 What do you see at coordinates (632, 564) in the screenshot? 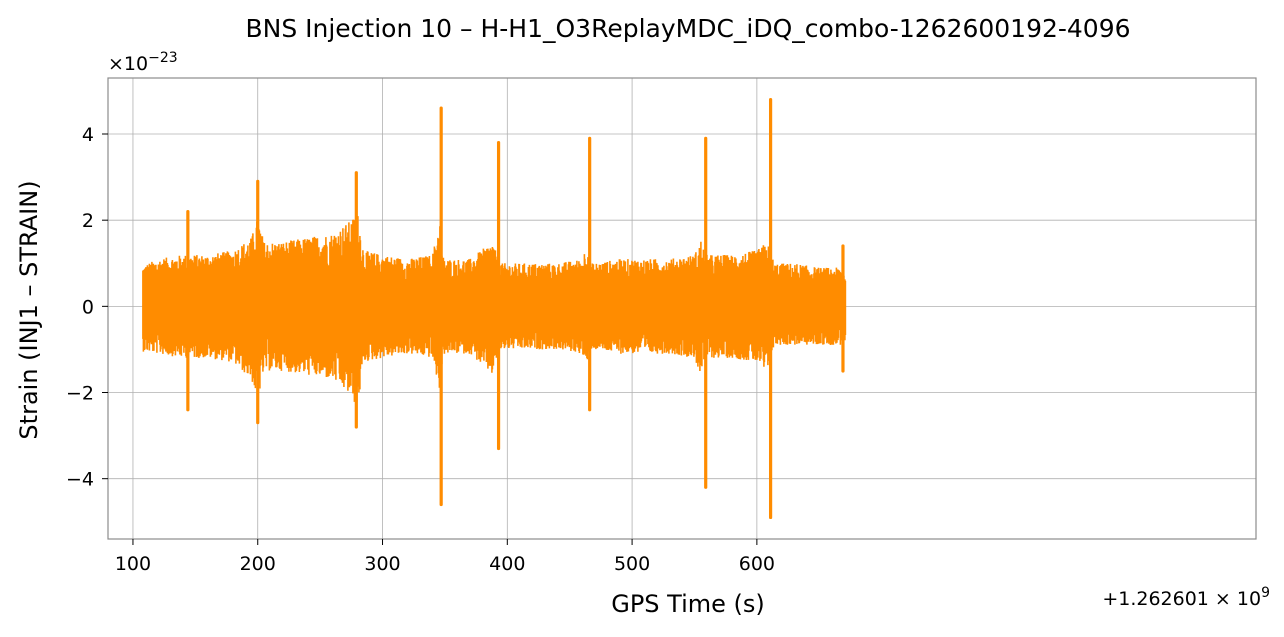
I see `x-tick-label: 500` at bounding box center [632, 564].